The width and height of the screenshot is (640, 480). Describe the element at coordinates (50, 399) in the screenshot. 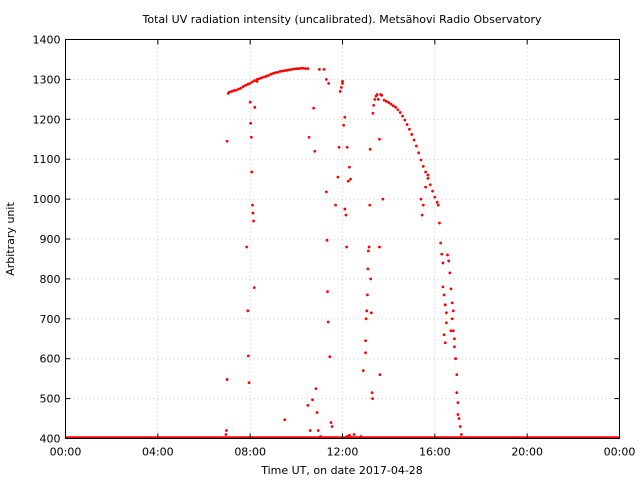

I see `y-tick-label: 500` at that location.